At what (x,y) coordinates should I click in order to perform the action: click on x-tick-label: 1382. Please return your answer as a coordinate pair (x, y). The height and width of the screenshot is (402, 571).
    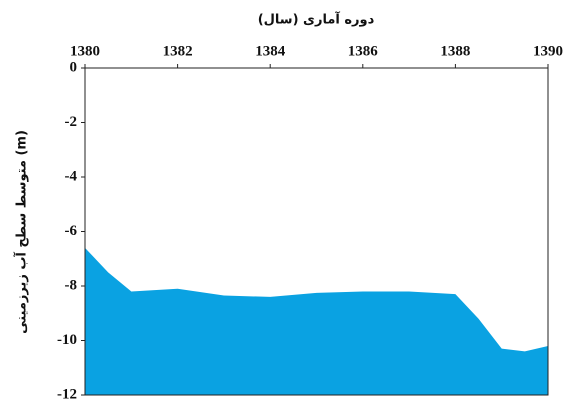
    Looking at the image, I should click on (178, 51).